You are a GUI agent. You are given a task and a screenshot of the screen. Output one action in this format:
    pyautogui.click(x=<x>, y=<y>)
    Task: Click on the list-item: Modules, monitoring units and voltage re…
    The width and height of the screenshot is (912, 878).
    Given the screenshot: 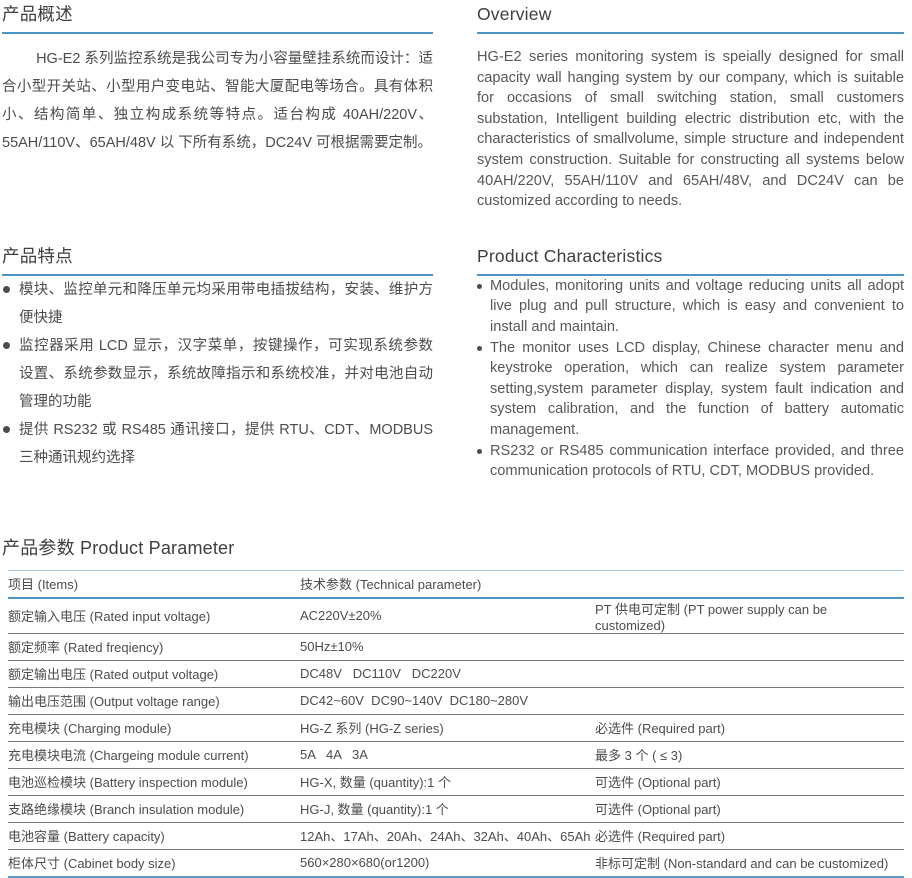 What is the action you would take?
    pyautogui.click(x=690, y=307)
    